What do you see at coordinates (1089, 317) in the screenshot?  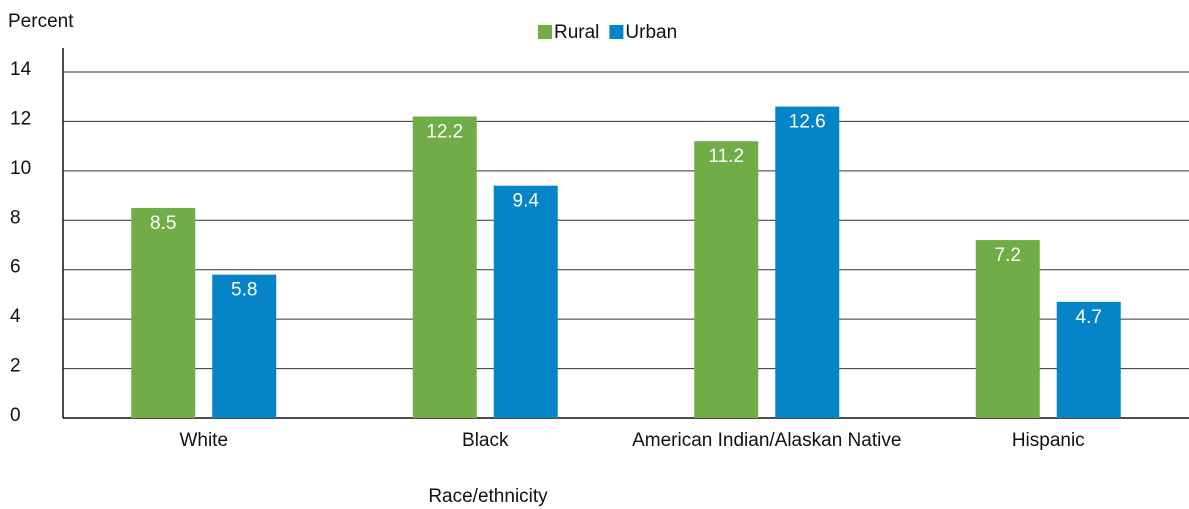 I see `data-label: 4.7` at bounding box center [1089, 317].